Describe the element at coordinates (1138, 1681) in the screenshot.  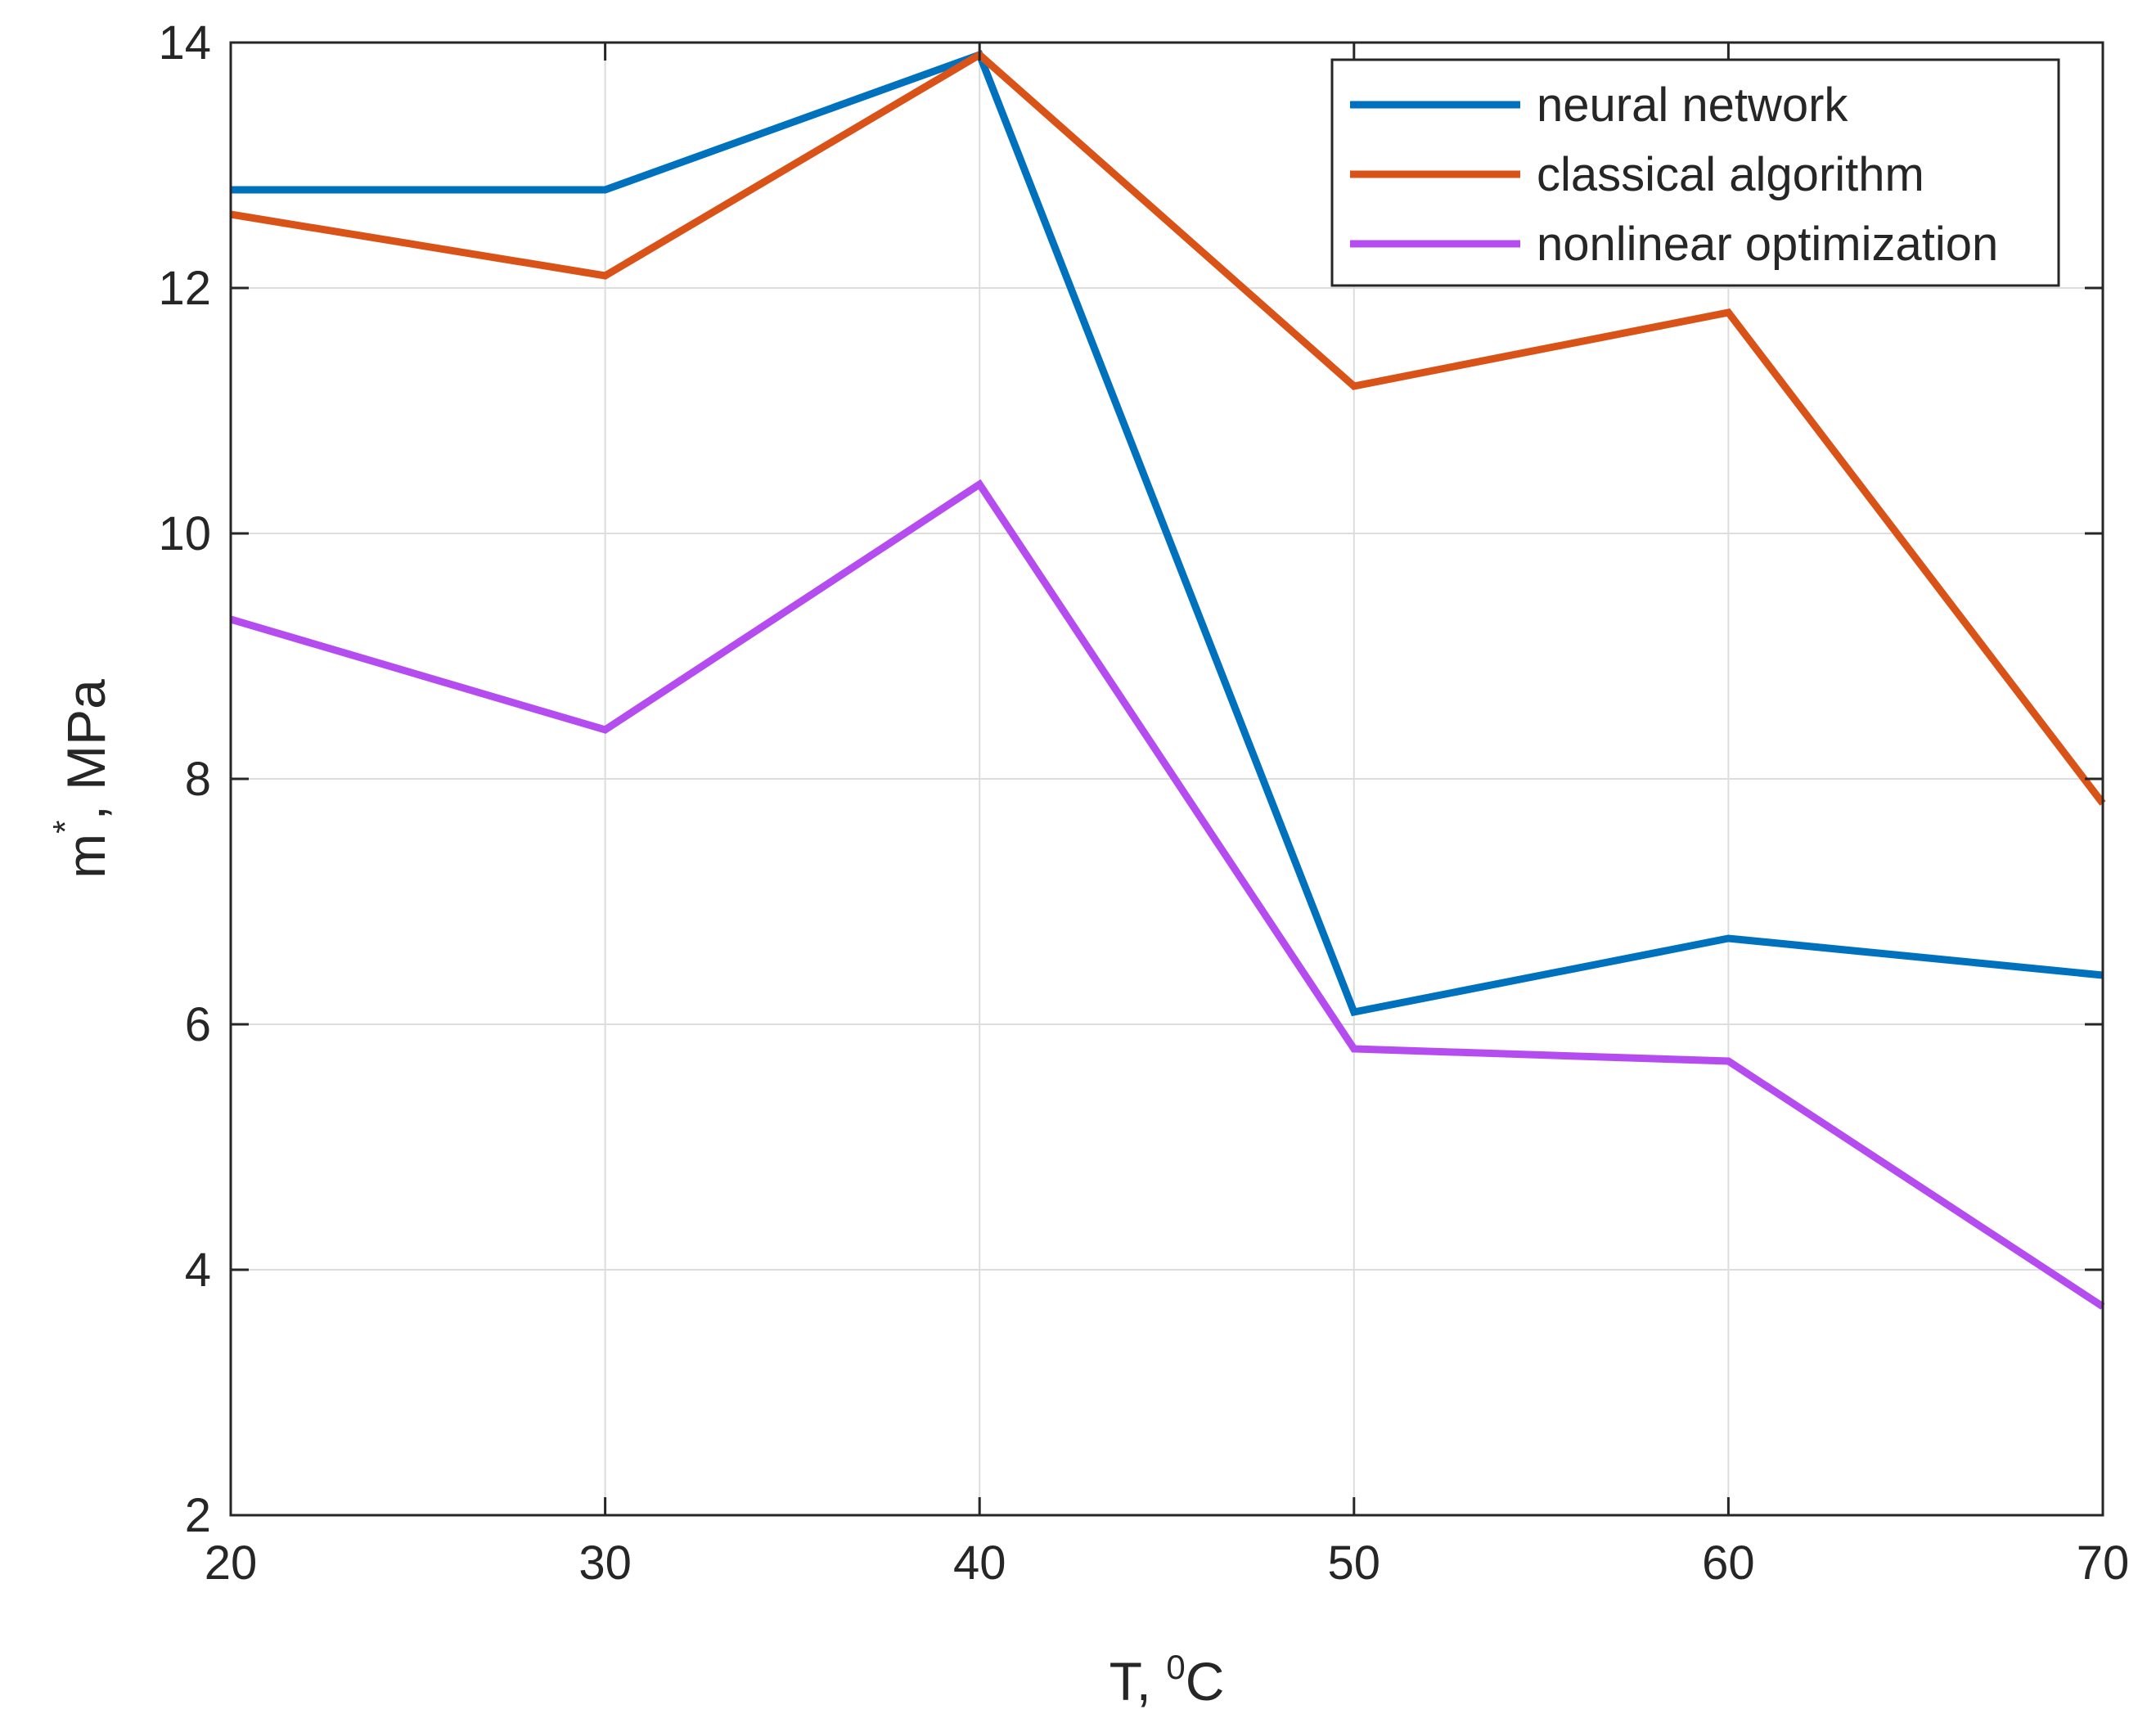
I see `x-axis-title-main: T,` at that location.